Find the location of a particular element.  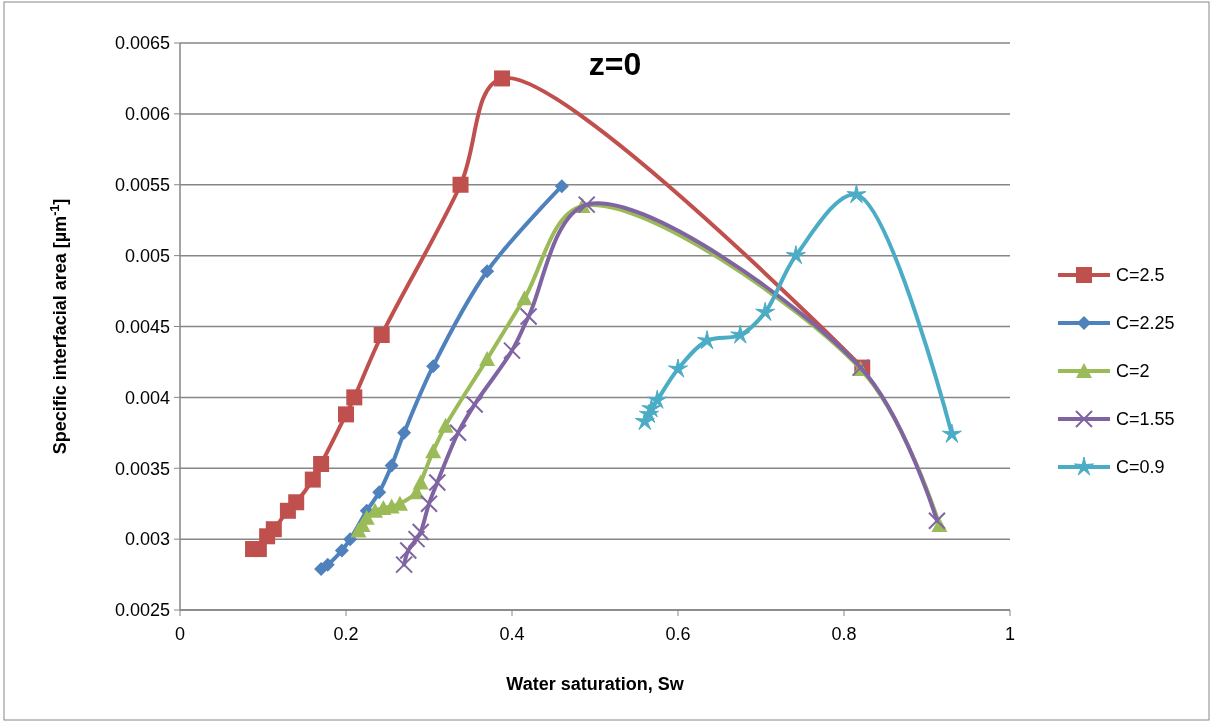

y-tick-label: 0.0035 is located at coordinates (142, 468).